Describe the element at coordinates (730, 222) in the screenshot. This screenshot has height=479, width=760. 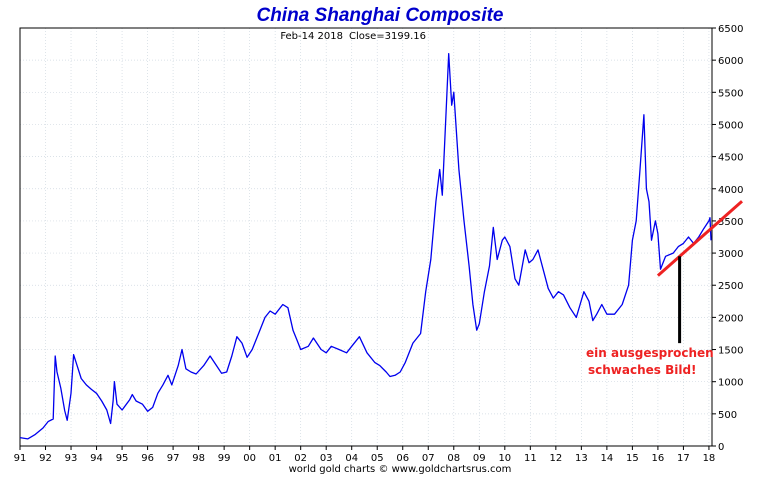
I see `y-tick-label: 3500` at that location.